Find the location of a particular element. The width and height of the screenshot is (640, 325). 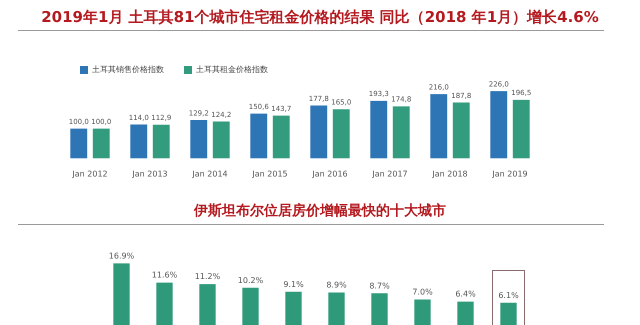

data-label: 10.2% is located at coordinates (251, 280).